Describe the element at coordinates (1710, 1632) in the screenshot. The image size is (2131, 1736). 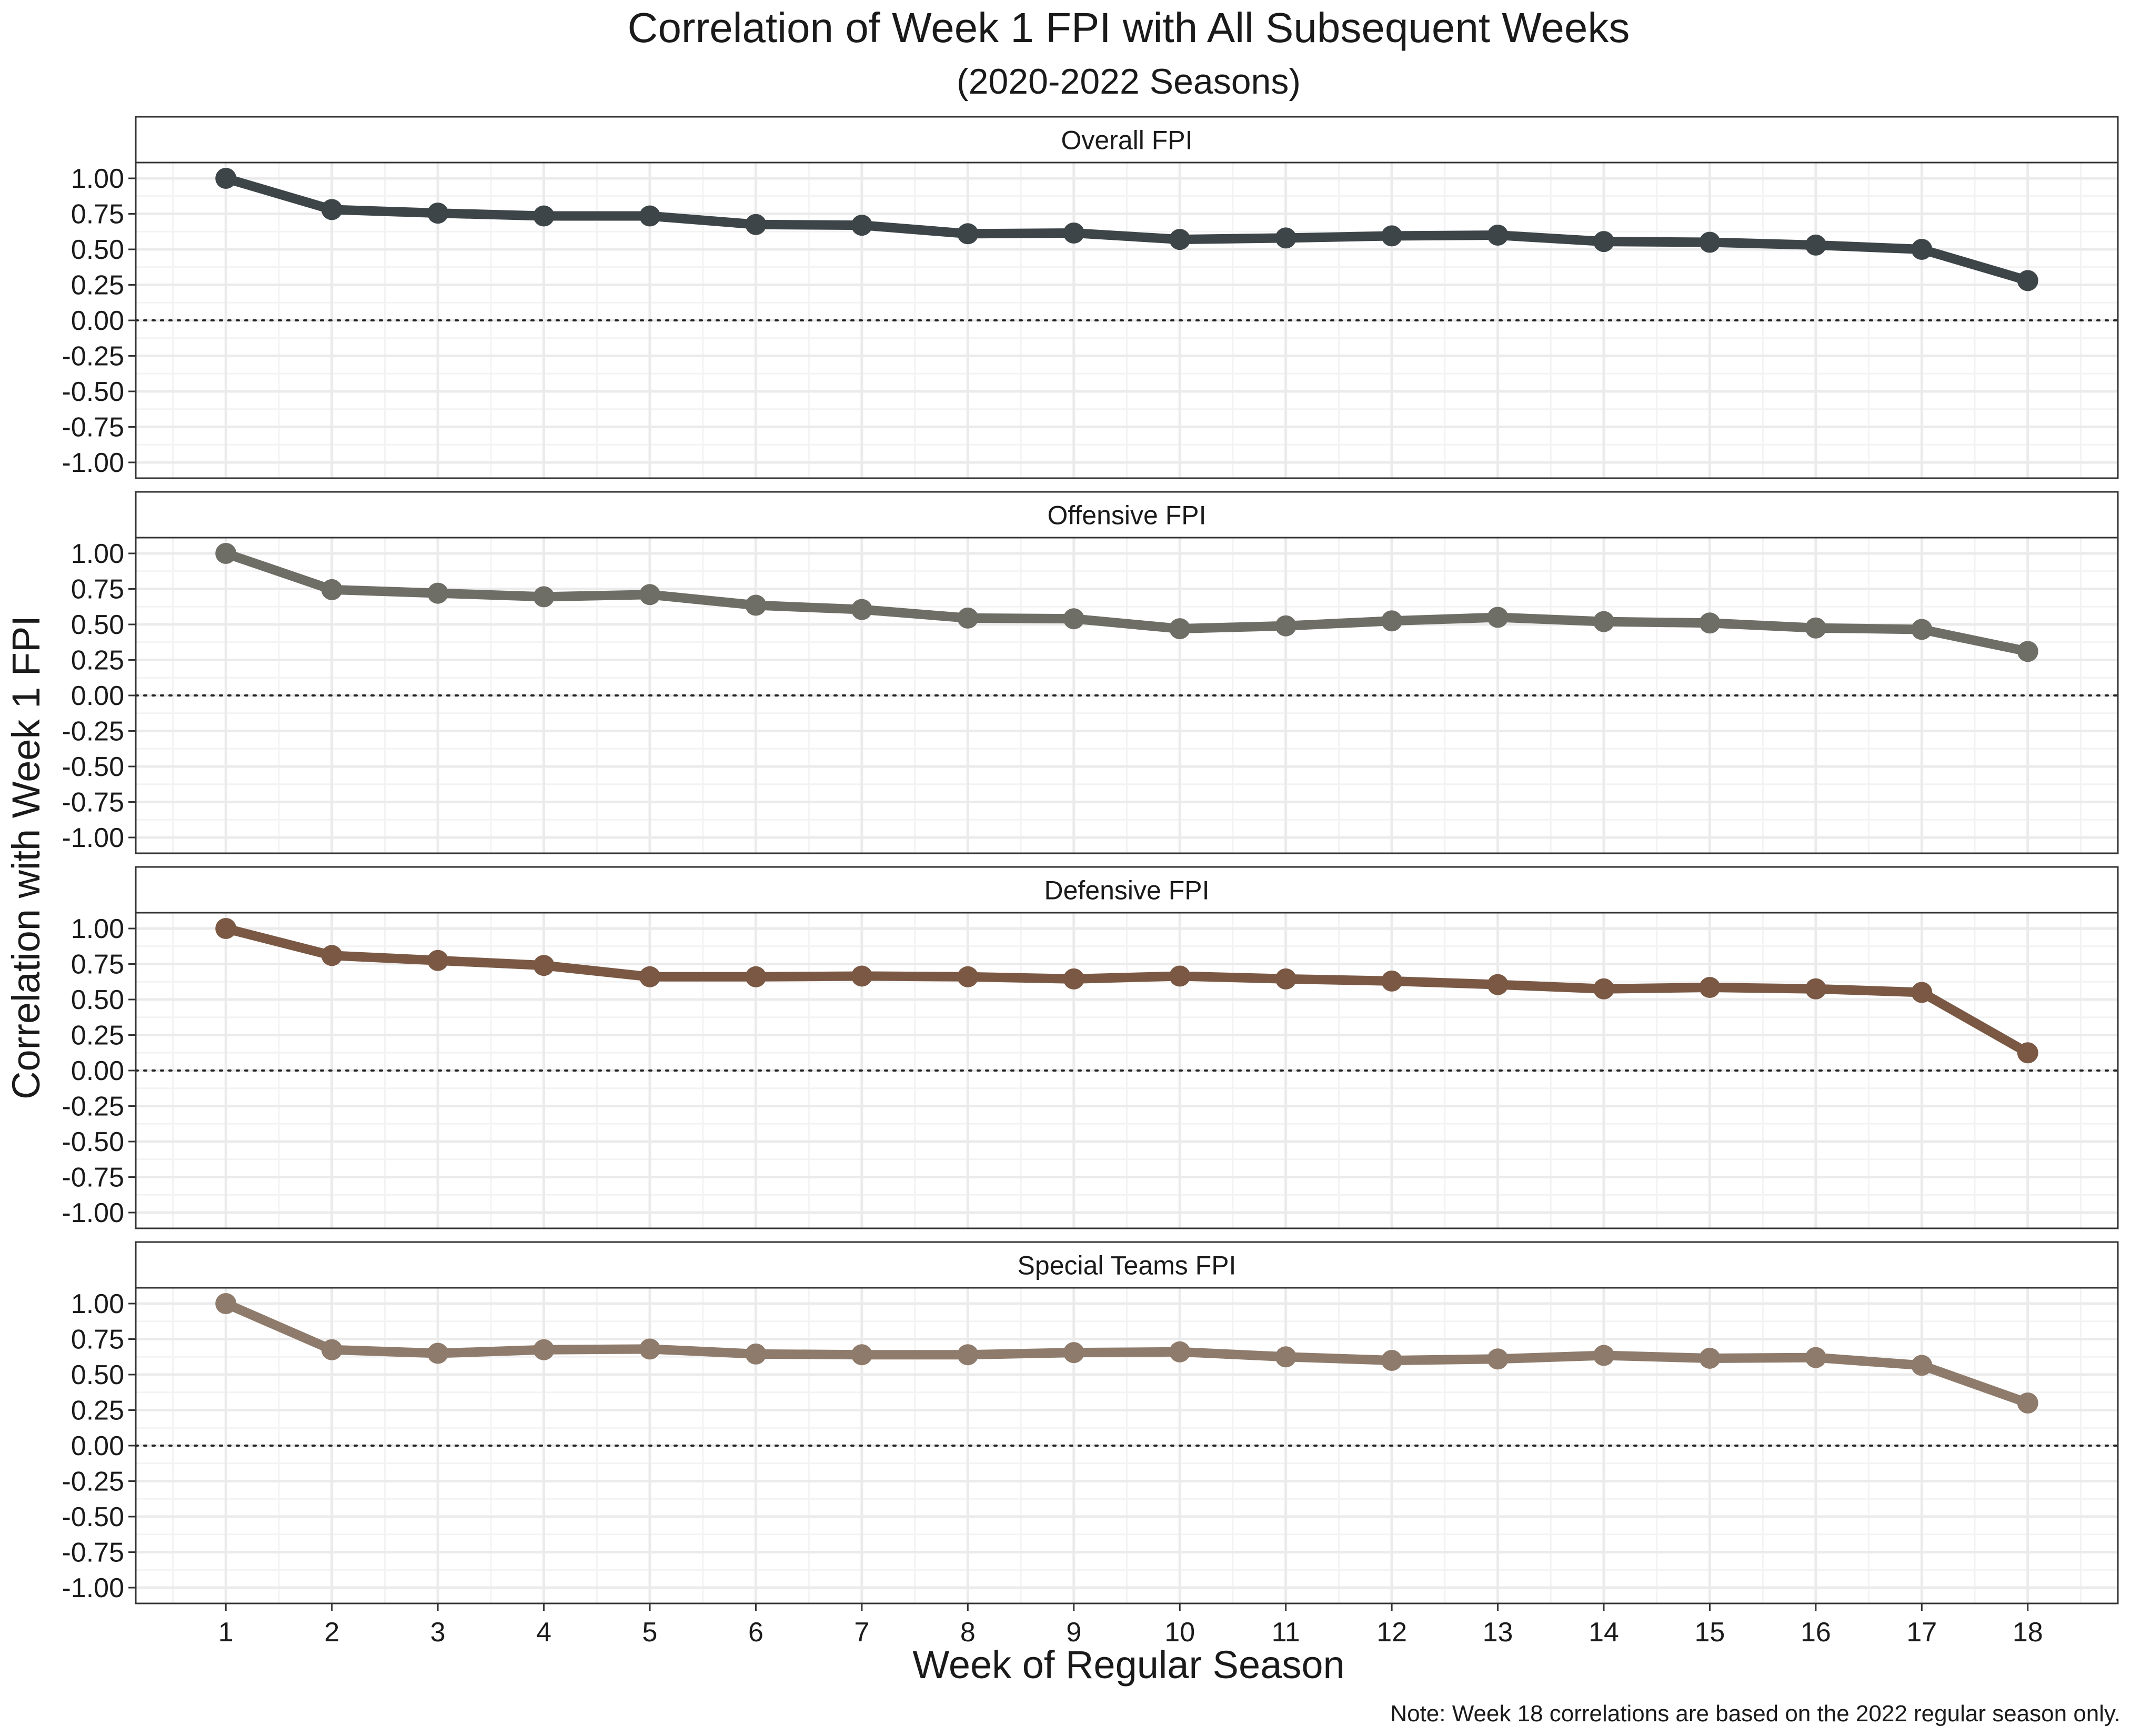
I see `x-tick-label: 15` at that location.